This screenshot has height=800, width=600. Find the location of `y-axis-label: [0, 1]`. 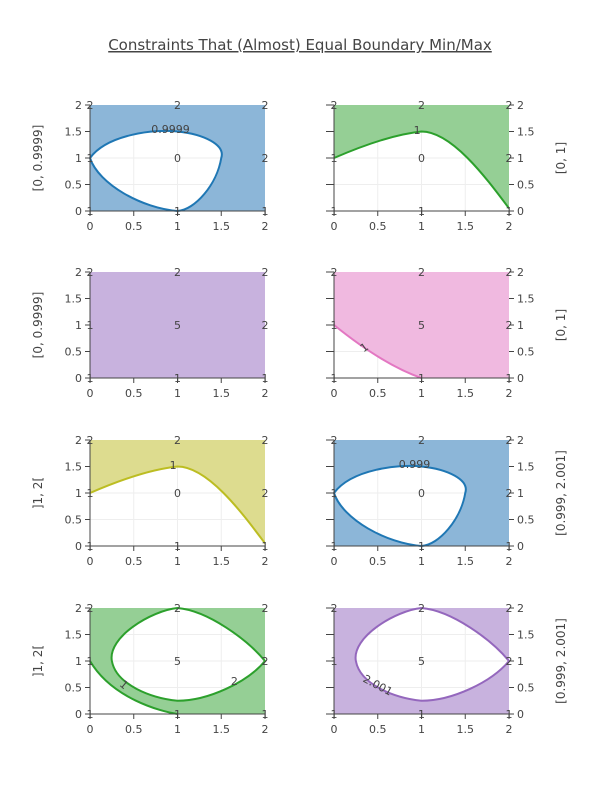

y-axis-label: [0, 1] is located at coordinates (561, 158).